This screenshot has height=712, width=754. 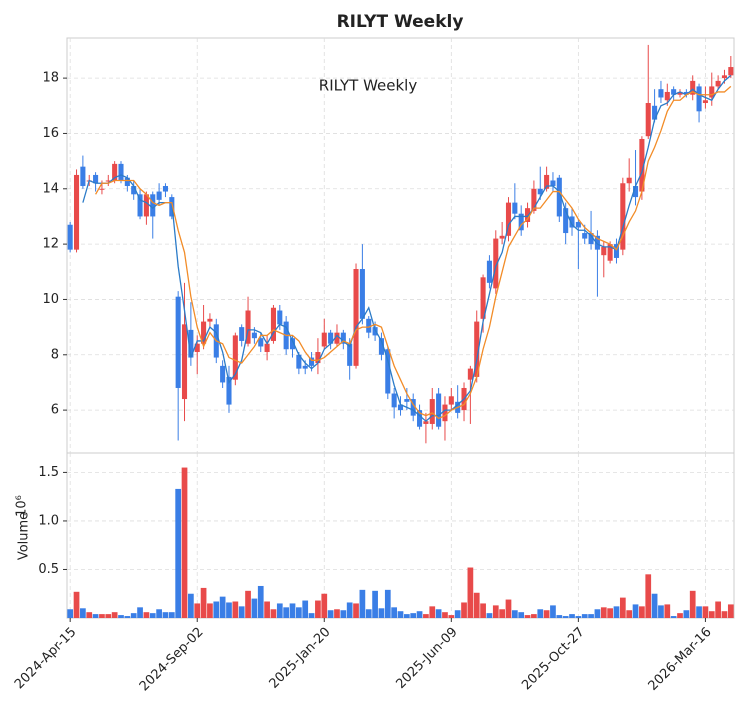 What do you see at coordinates (400, 22) in the screenshot?
I see `chart-title: RILYT Weekly` at bounding box center [400, 22].